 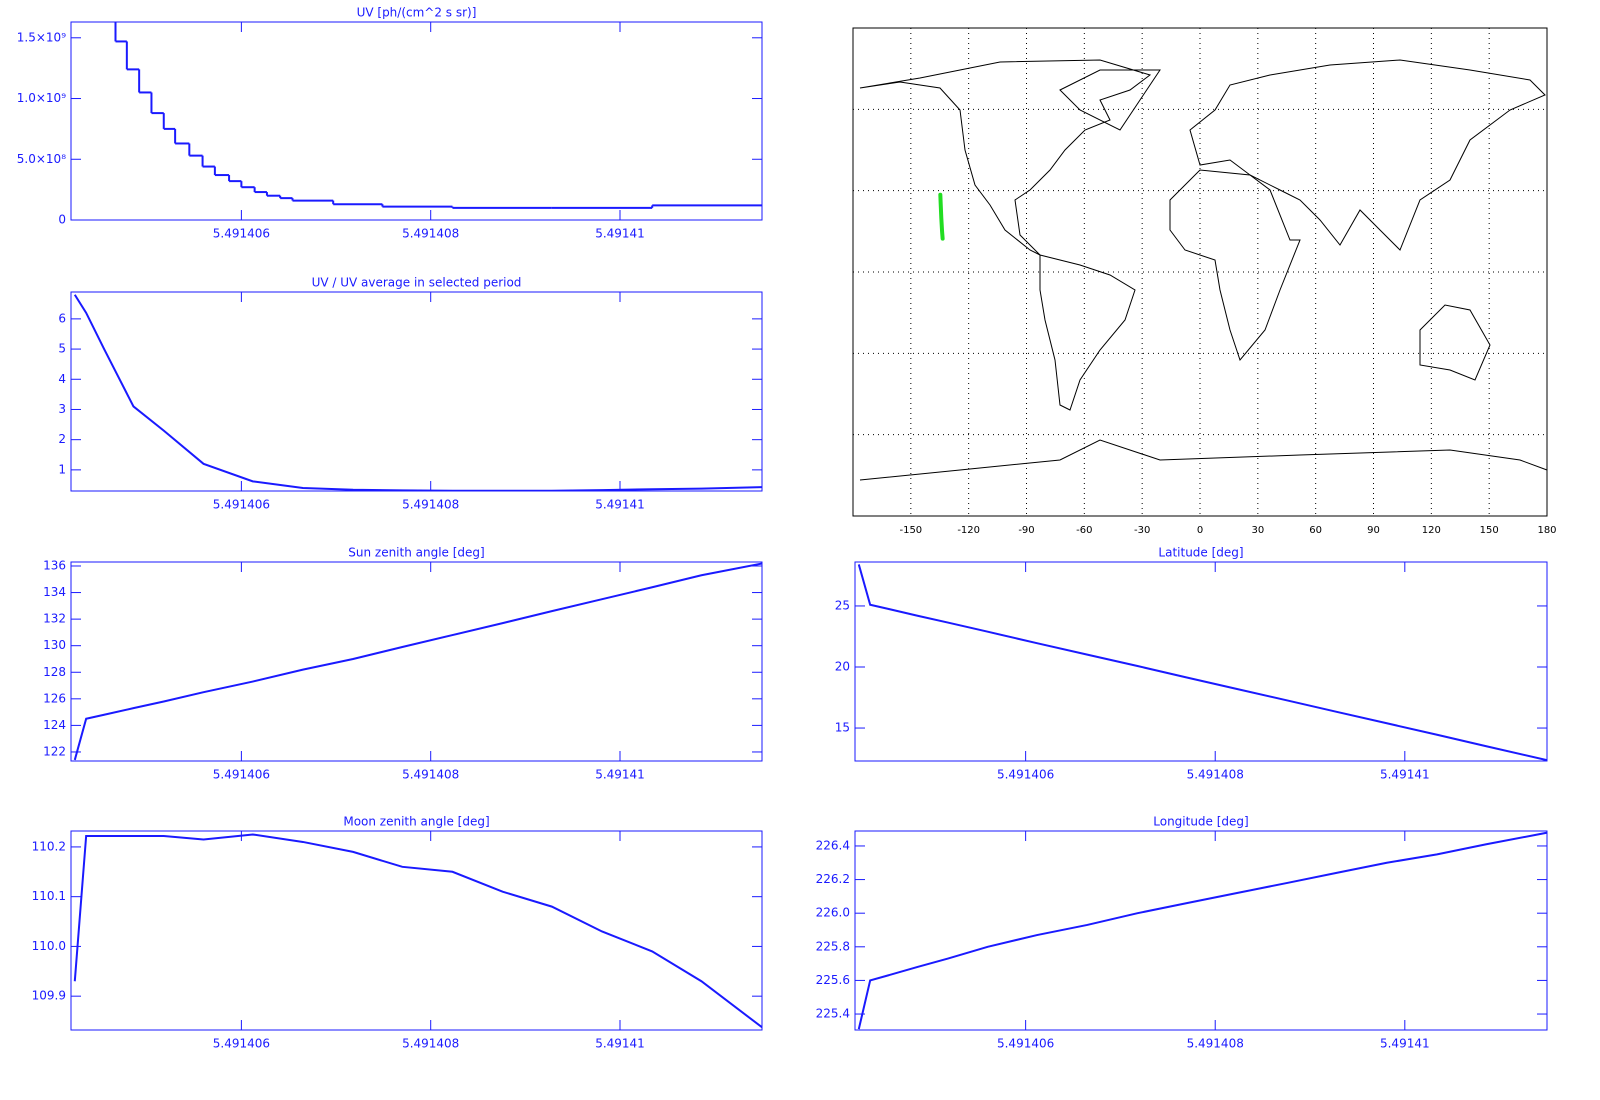 I want to click on x-tick-label: 150, so click(x=1489, y=530).